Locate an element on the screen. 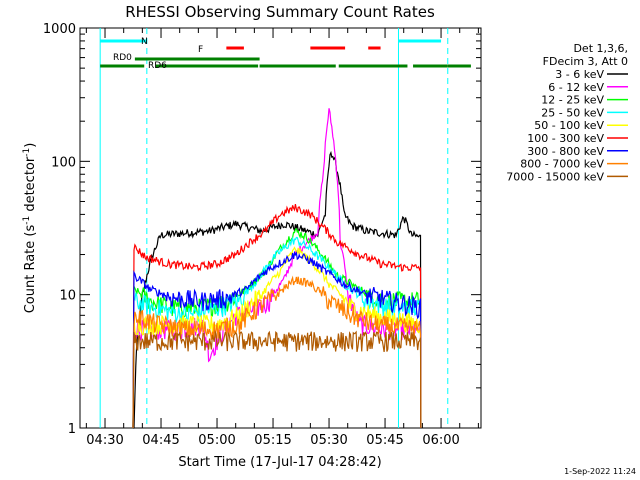 This screenshot has height=480, width=640. y-tick-label: 10 is located at coordinates (67, 296).